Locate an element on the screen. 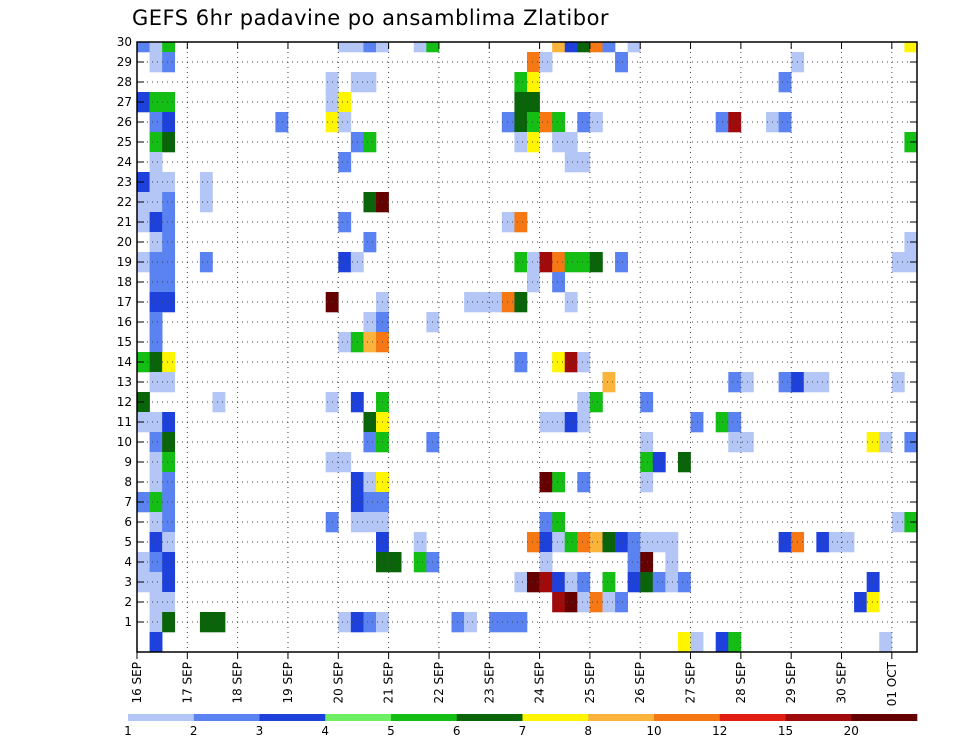 This screenshot has height=742, width=960. y-tick-label: 25 is located at coordinates (124, 142).